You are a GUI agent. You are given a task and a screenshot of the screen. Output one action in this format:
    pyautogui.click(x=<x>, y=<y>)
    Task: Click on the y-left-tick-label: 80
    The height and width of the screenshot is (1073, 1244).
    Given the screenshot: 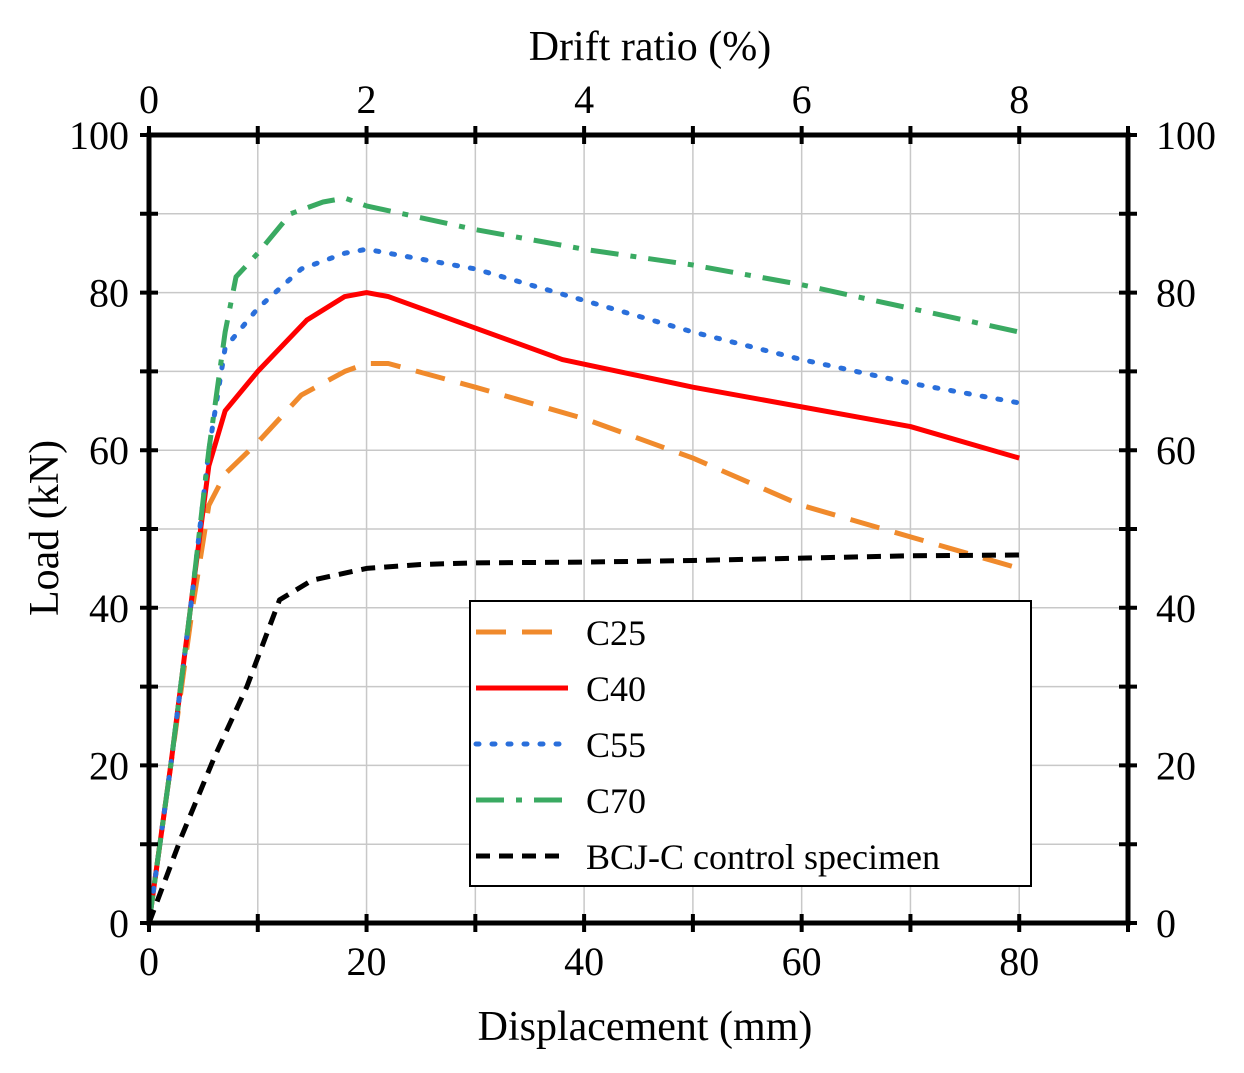 What is the action you would take?
    pyautogui.click(x=109, y=293)
    